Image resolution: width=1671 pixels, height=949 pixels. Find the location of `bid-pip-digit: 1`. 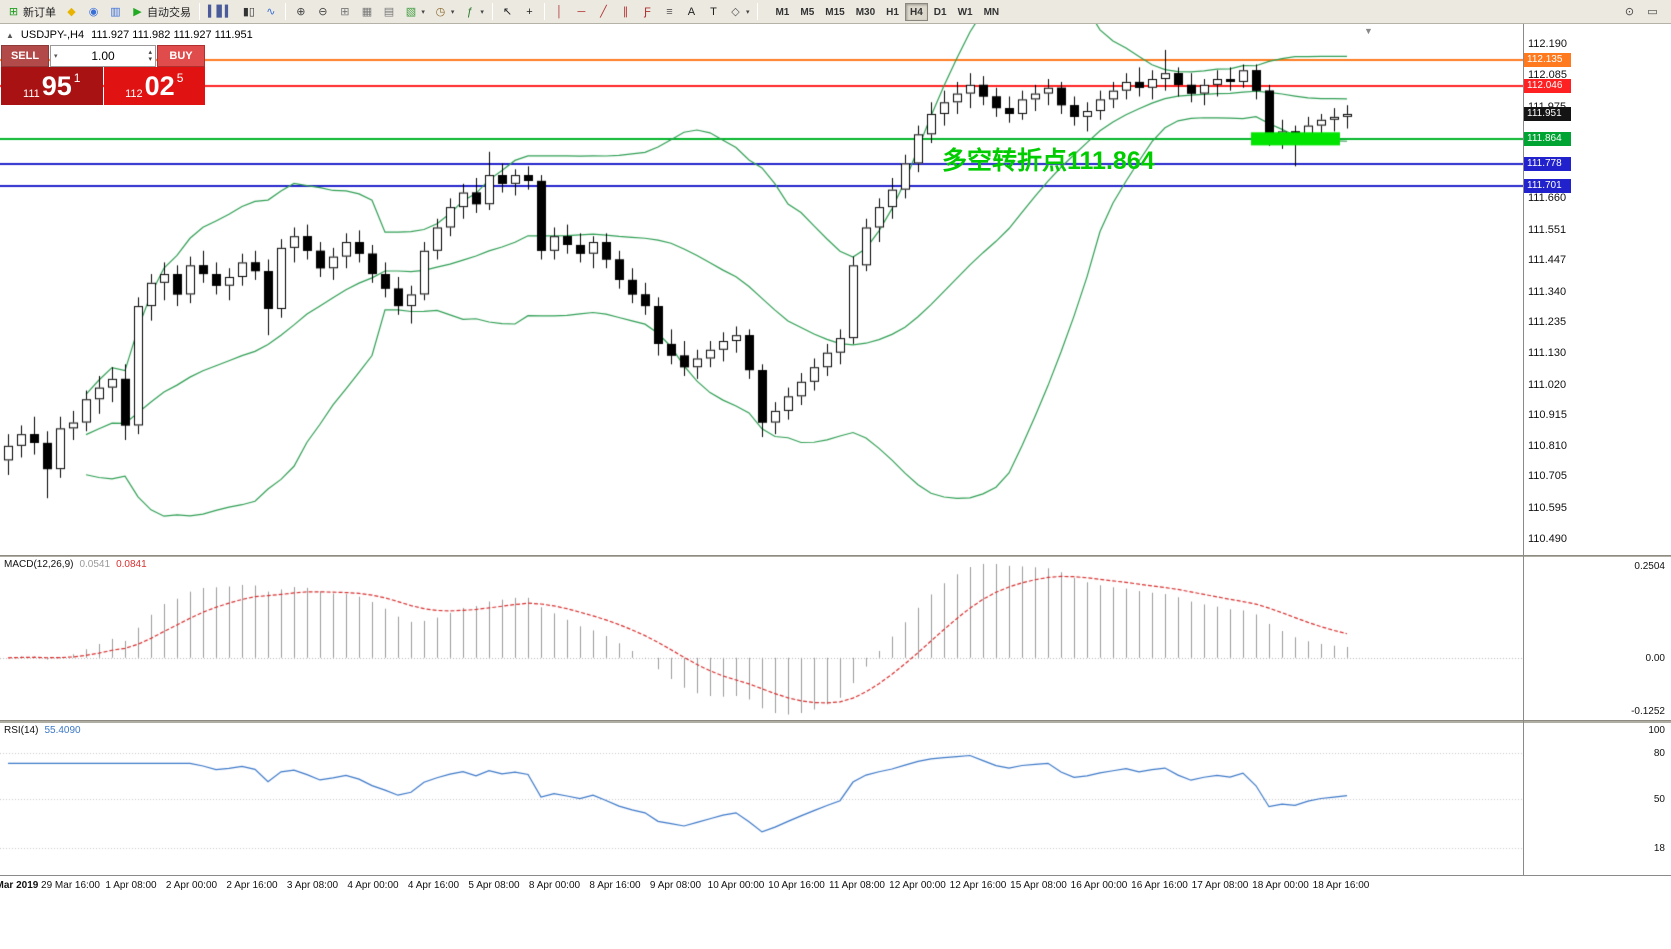

bid-pip-digit: 1 is located at coordinates (77, 78).